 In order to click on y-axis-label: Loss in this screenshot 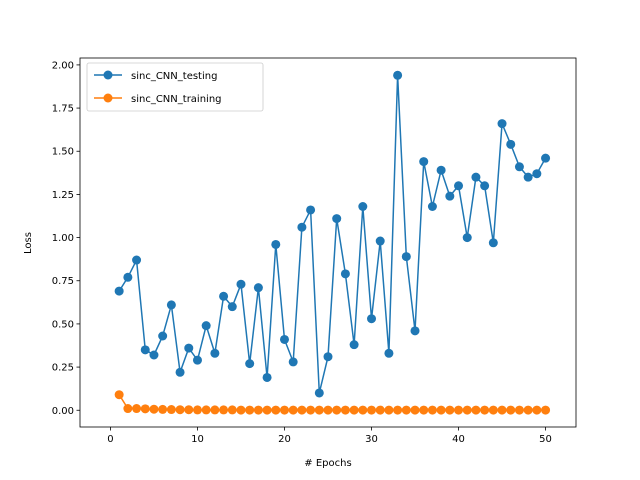, I will do `click(28, 243)`.